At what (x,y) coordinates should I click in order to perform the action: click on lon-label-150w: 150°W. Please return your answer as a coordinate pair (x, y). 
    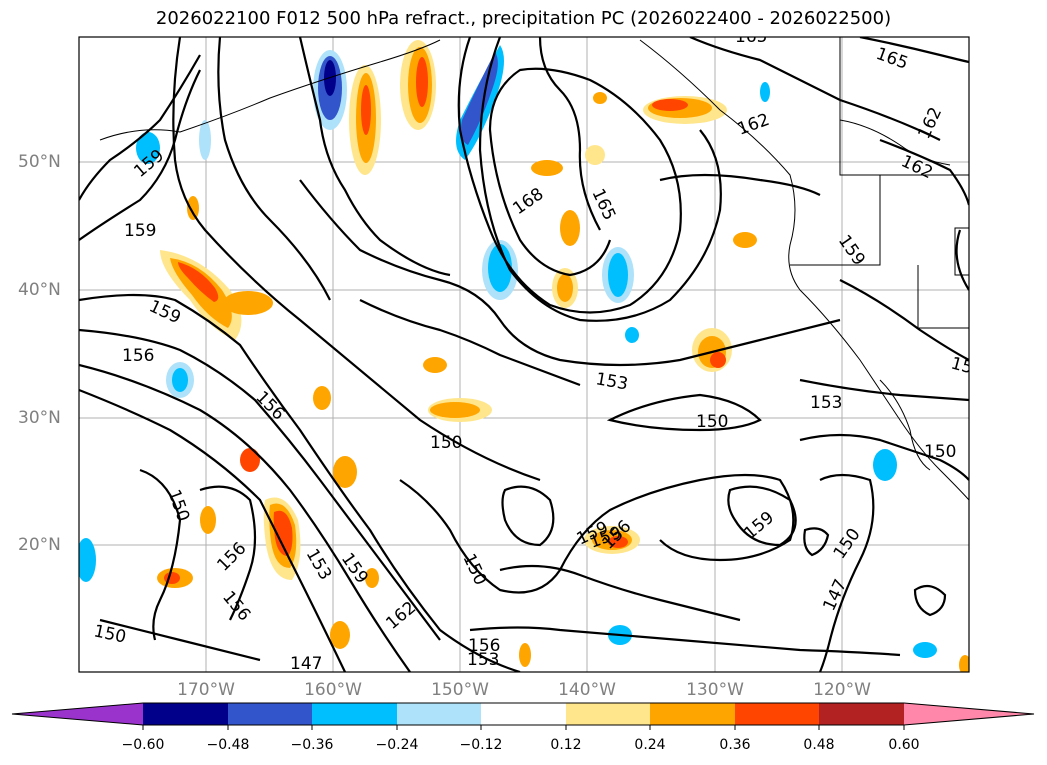
    Looking at the image, I should click on (460, 690).